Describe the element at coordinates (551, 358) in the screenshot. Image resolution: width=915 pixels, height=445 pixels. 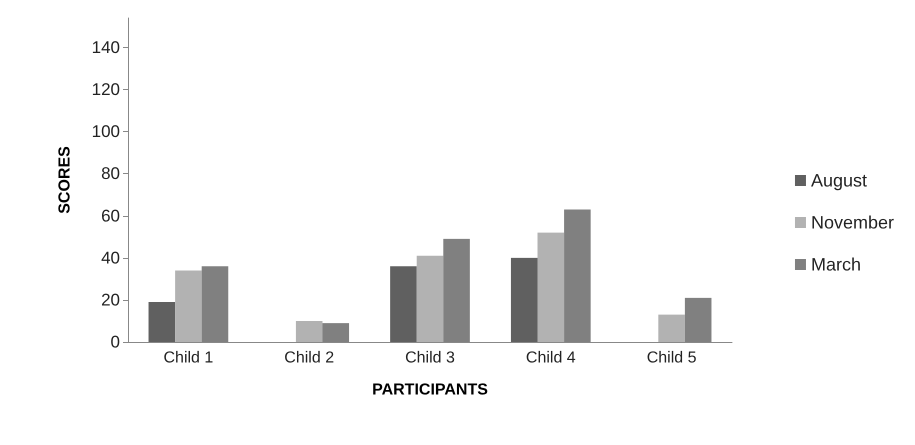
I see `x-tick-label: Child 4` at that location.